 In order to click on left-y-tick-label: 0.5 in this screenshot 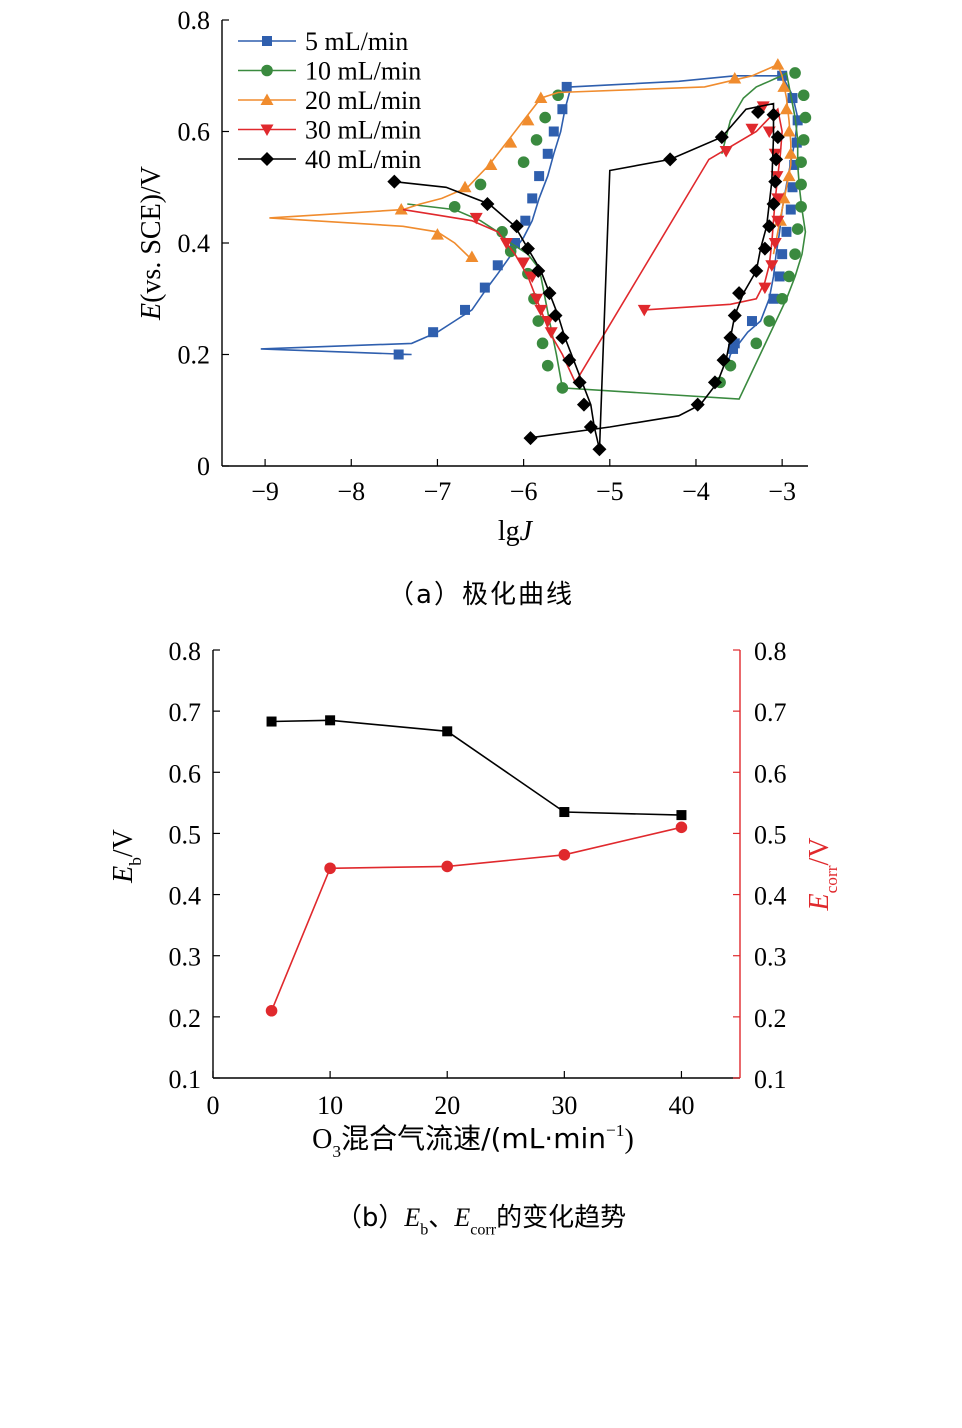, I will do `click(185, 834)`.